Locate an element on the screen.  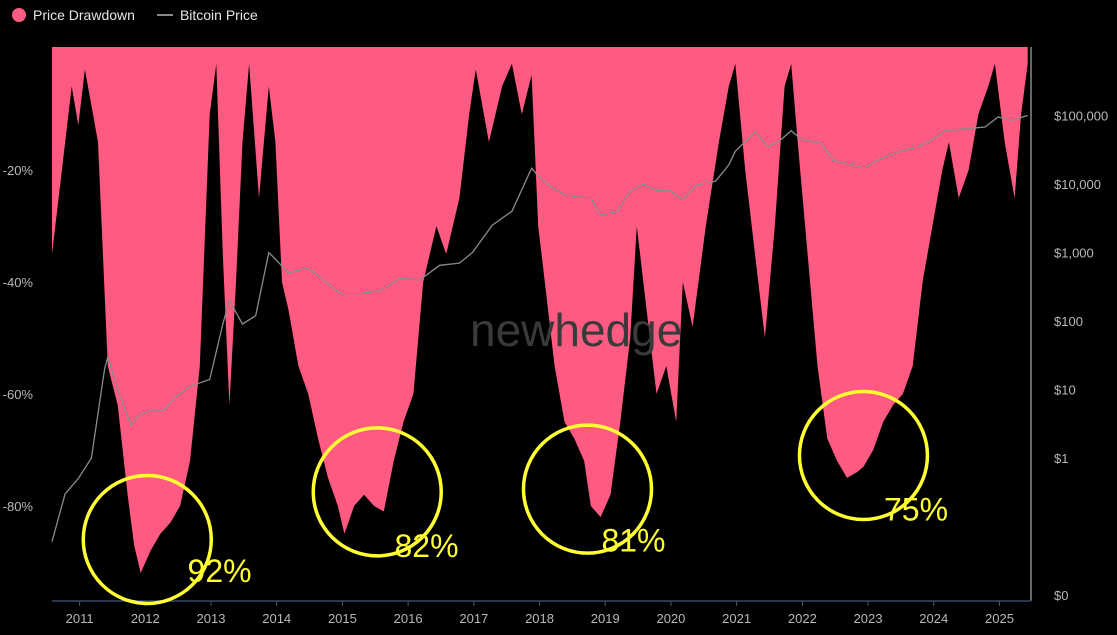
annotation-label: 75% is located at coordinates (916, 510).